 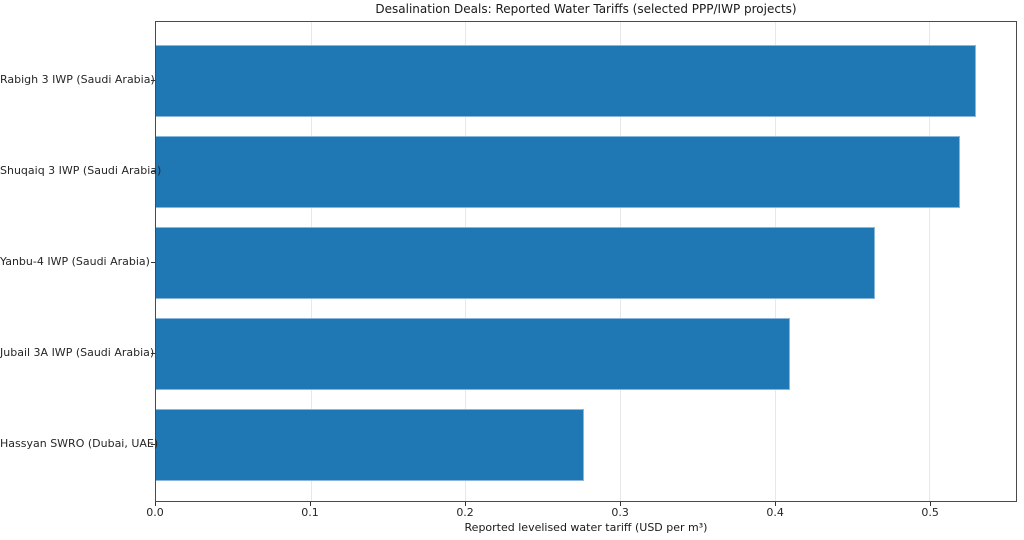 What do you see at coordinates (465, 512) in the screenshot?
I see `x-tick-label: 0.2` at bounding box center [465, 512].